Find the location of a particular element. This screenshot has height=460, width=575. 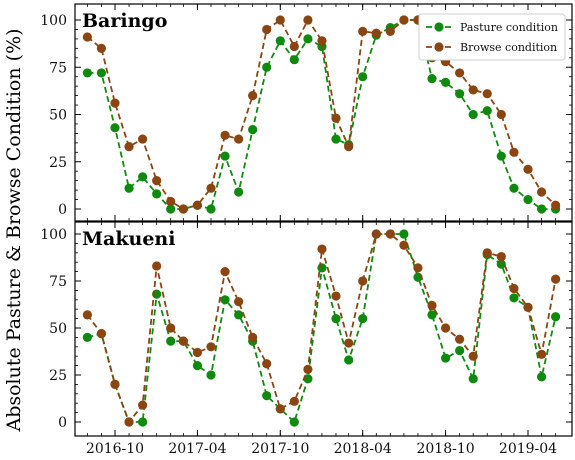

x-tick-label: 2018-10 is located at coordinates (445, 449).